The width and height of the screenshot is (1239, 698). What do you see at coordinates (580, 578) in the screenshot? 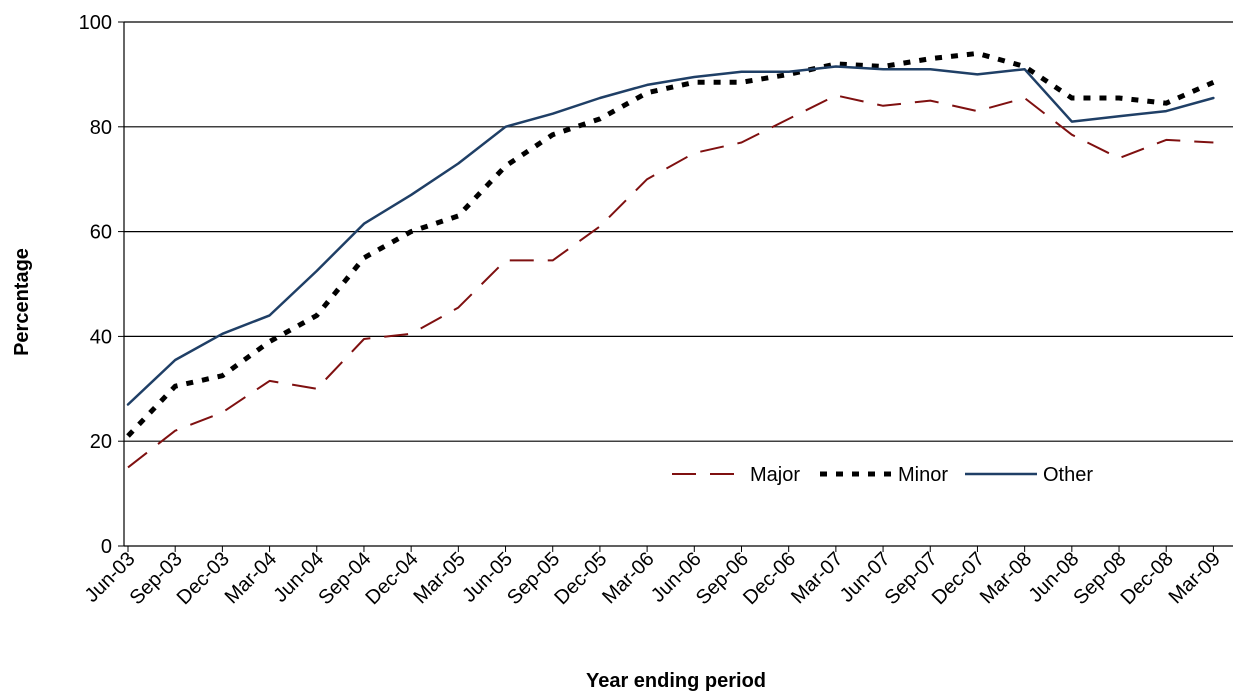
I see `x-tick-label: Dec-05` at bounding box center [580, 578].